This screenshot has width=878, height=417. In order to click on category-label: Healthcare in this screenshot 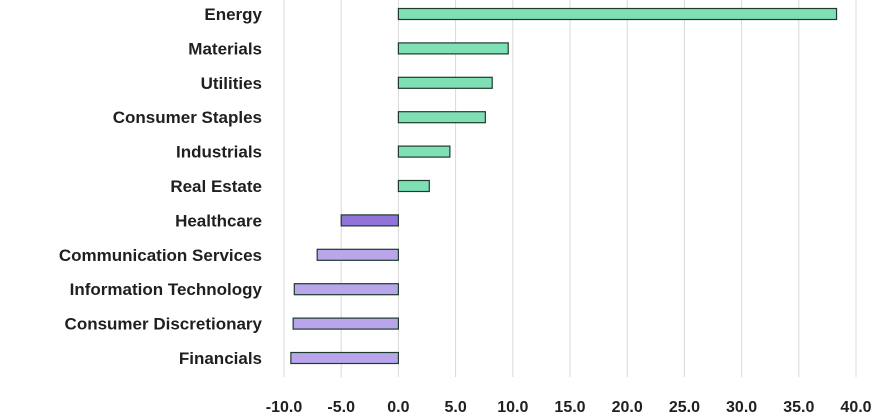, I will do `click(218, 220)`.